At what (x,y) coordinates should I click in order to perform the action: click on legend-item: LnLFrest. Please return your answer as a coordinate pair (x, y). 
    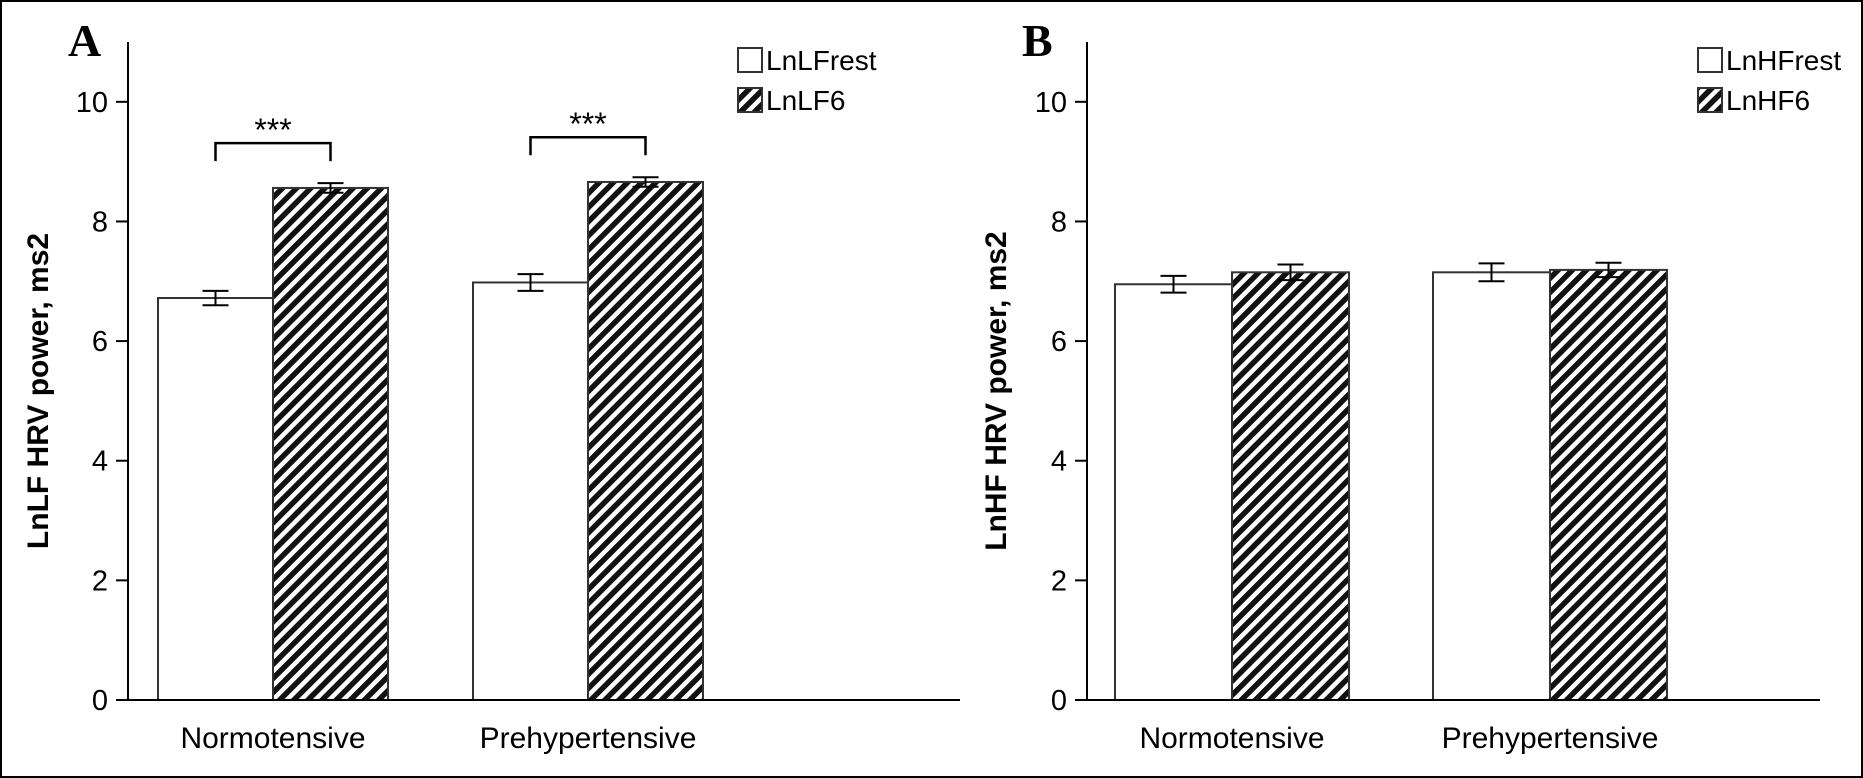
    Looking at the image, I should click on (807, 60).